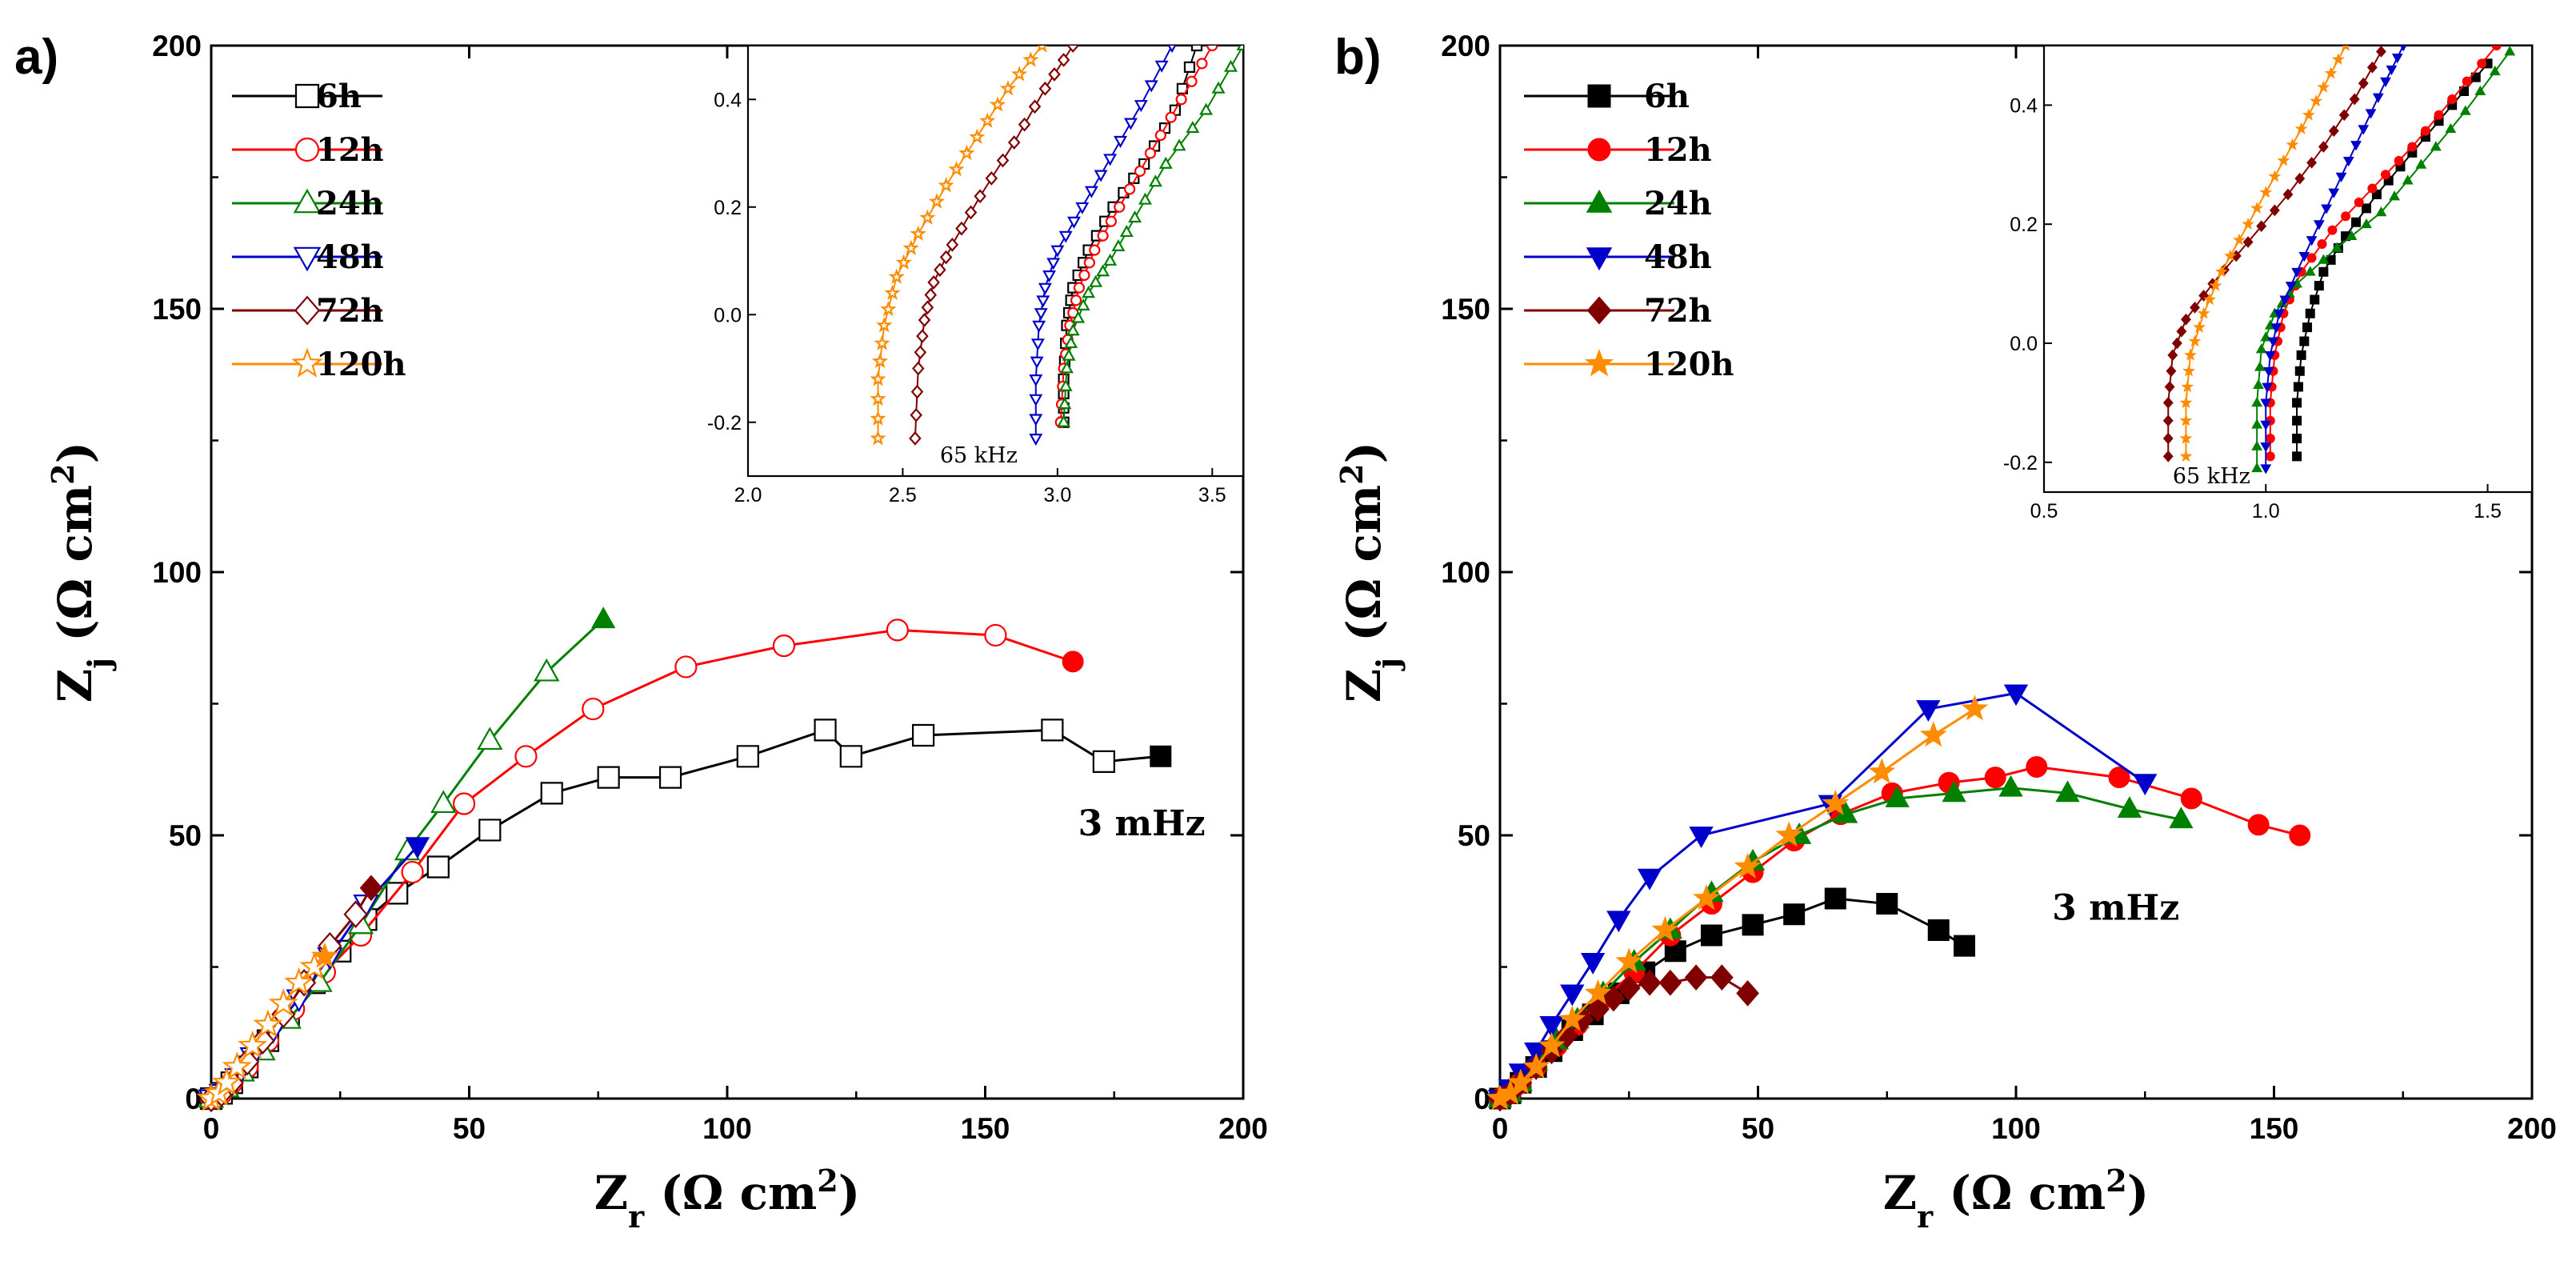  I want to click on y-tick-label: 150, so click(1465, 309).